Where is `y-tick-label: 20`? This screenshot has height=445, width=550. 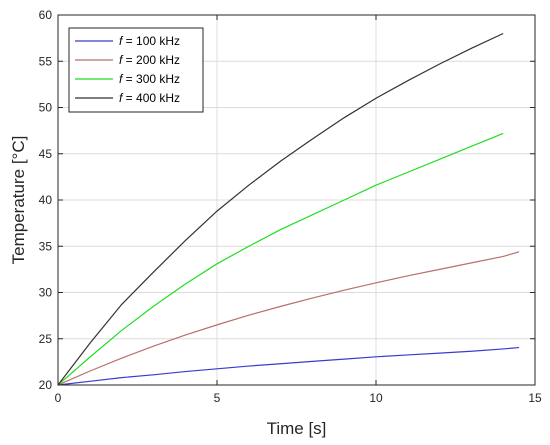 y-tick-label: 20 is located at coordinates (46, 385).